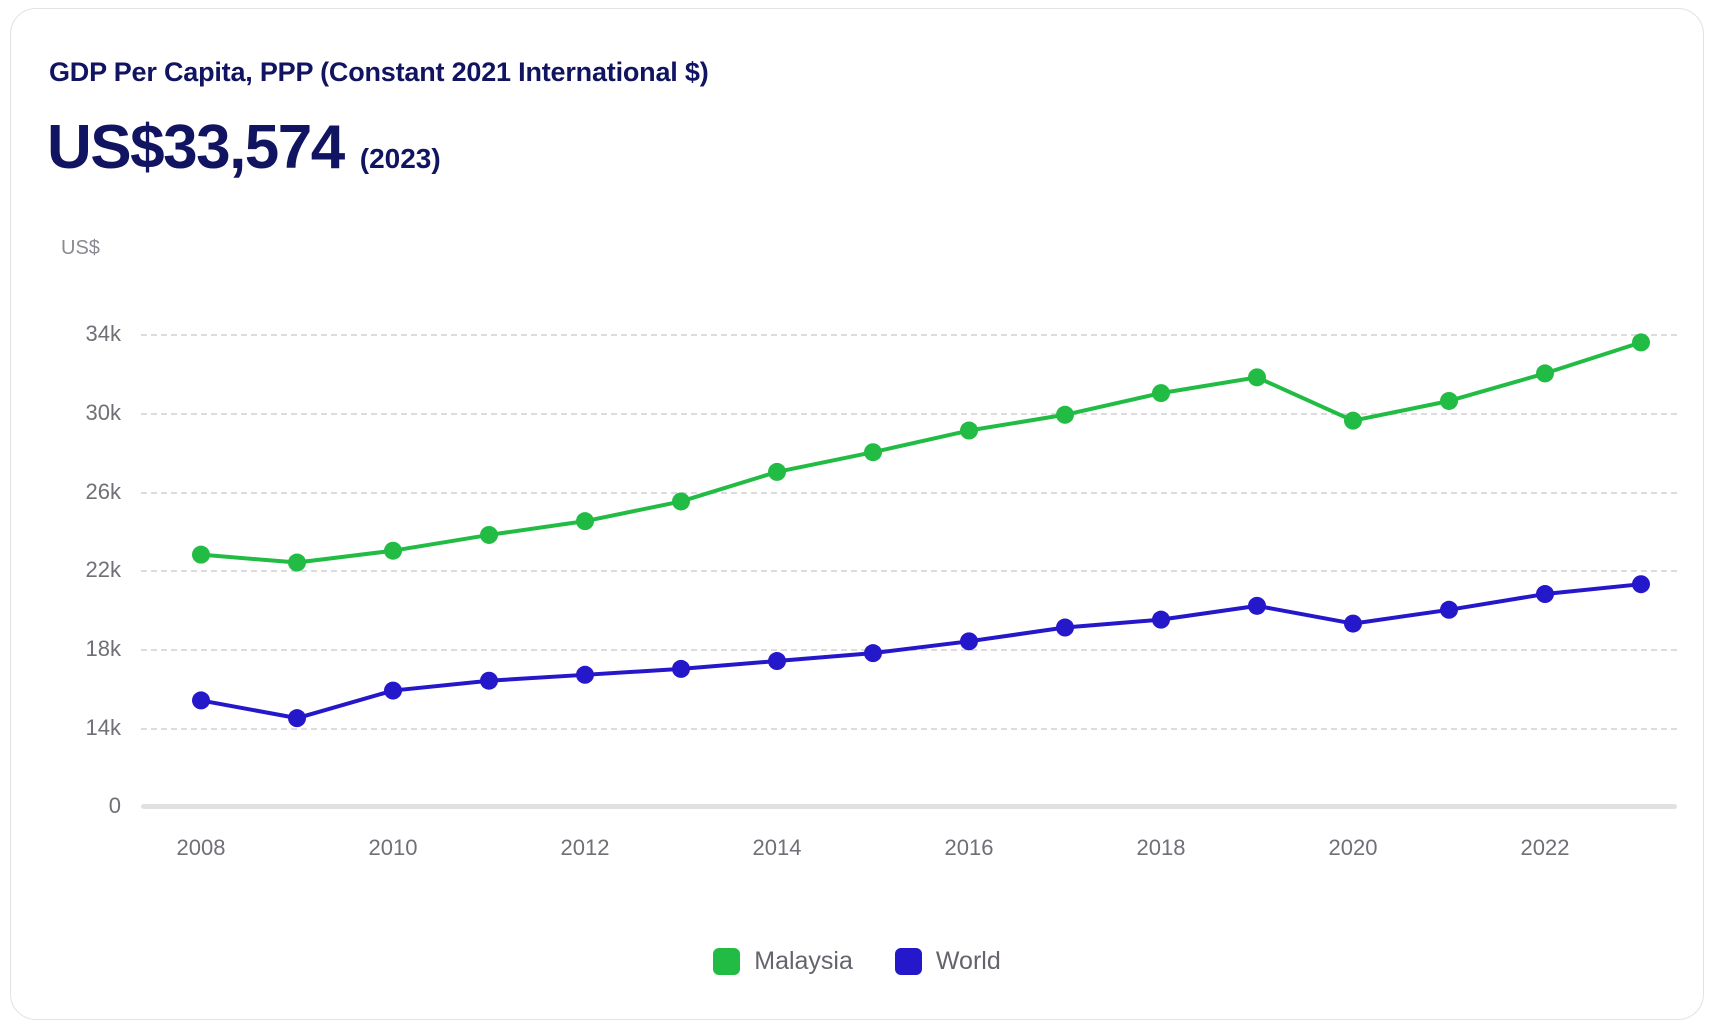 This screenshot has height=1032, width=1720. I want to click on y-axis-tick-label: 22k, so click(103, 570).